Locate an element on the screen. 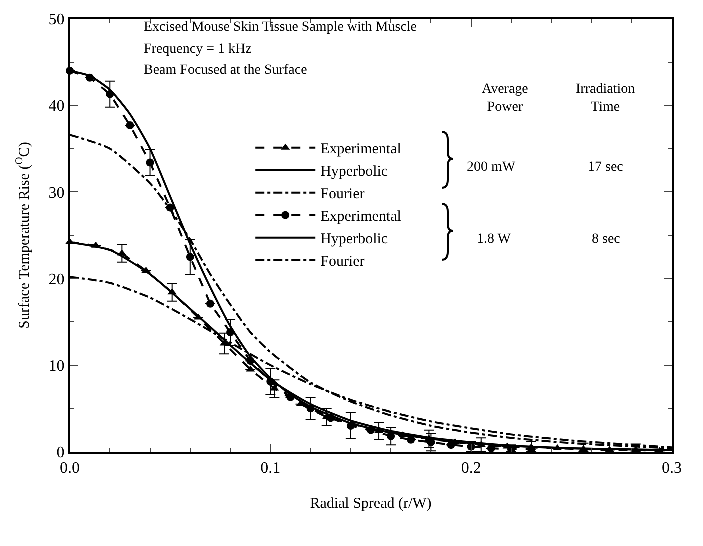 The image size is (703, 546). x-tick-label: 0.0 is located at coordinates (70, 469).